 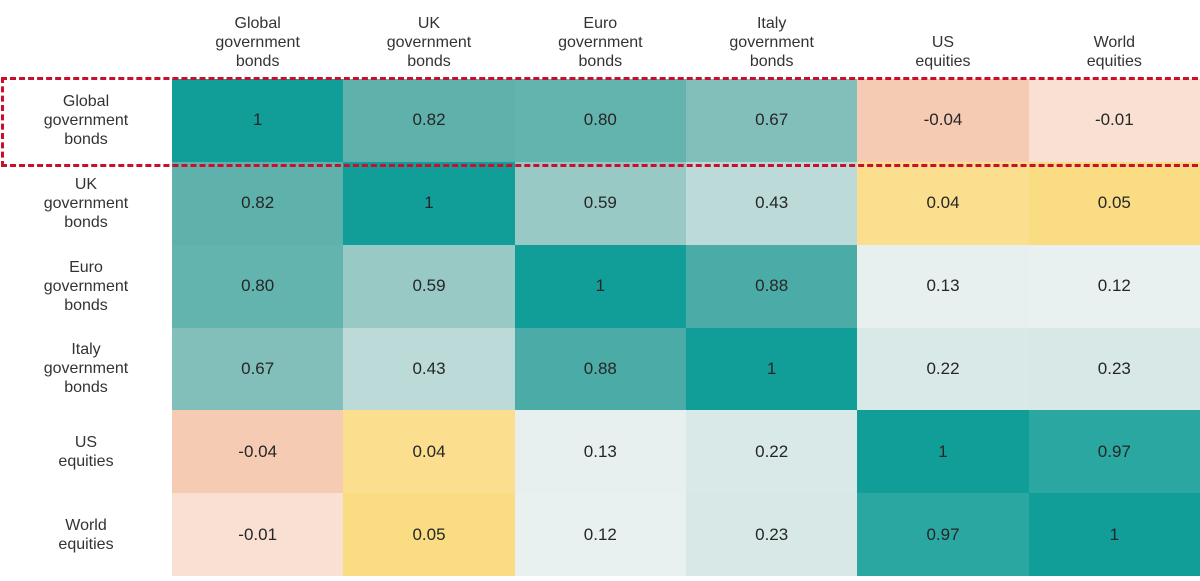 I want to click on column-header: US equities, so click(x=943, y=39).